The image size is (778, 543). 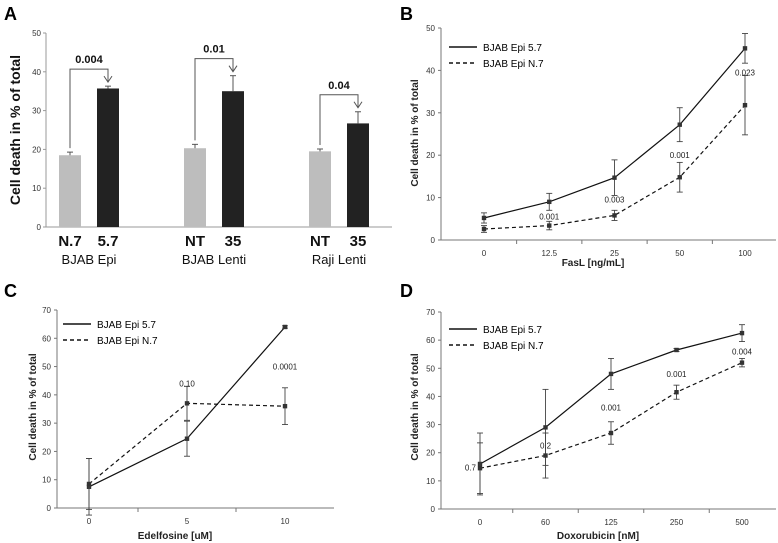 I want to click on panel-a-bar-label: 5.7, so click(x=108, y=241).